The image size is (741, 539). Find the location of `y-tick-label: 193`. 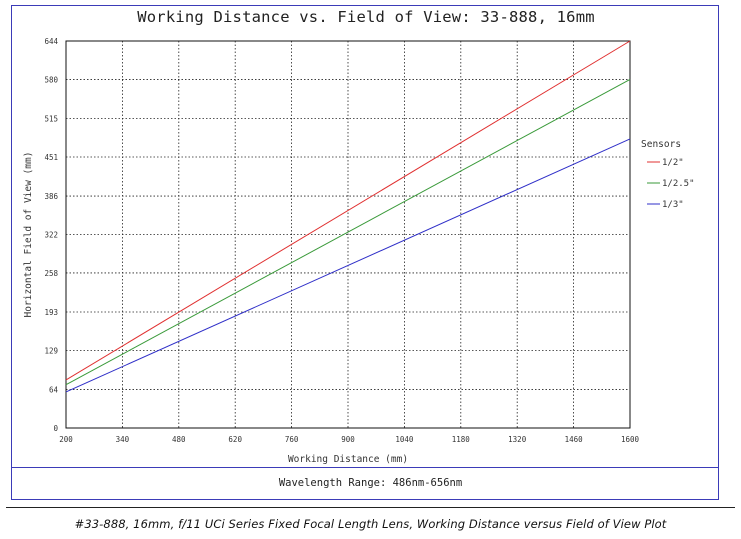

y-tick-label: 193 is located at coordinates (51, 312).